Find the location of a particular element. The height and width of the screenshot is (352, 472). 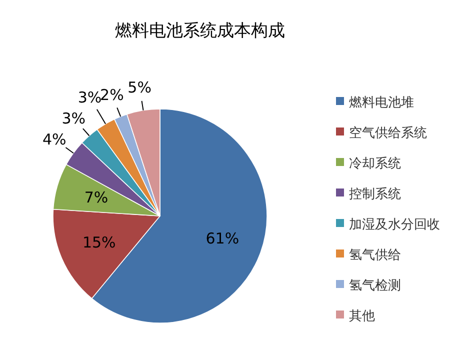

legend-label: 氢气检测 is located at coordinates (375, 286).